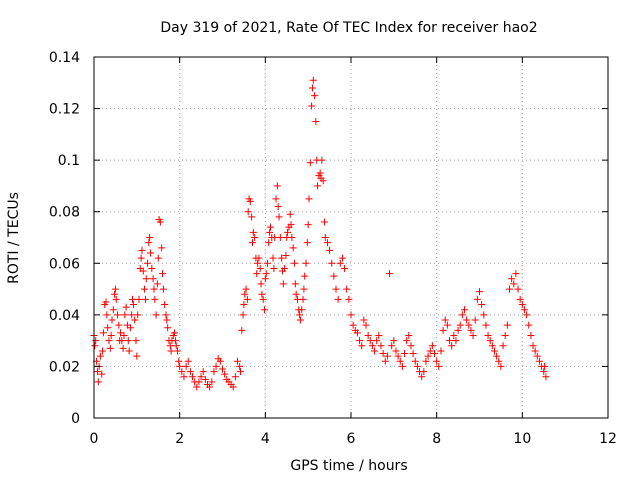 The width and height of the screenshot is (640, 480). Describe the element at coordinates (179, 439) in the screenshot. I see `x-tick-label: 2` at that location.